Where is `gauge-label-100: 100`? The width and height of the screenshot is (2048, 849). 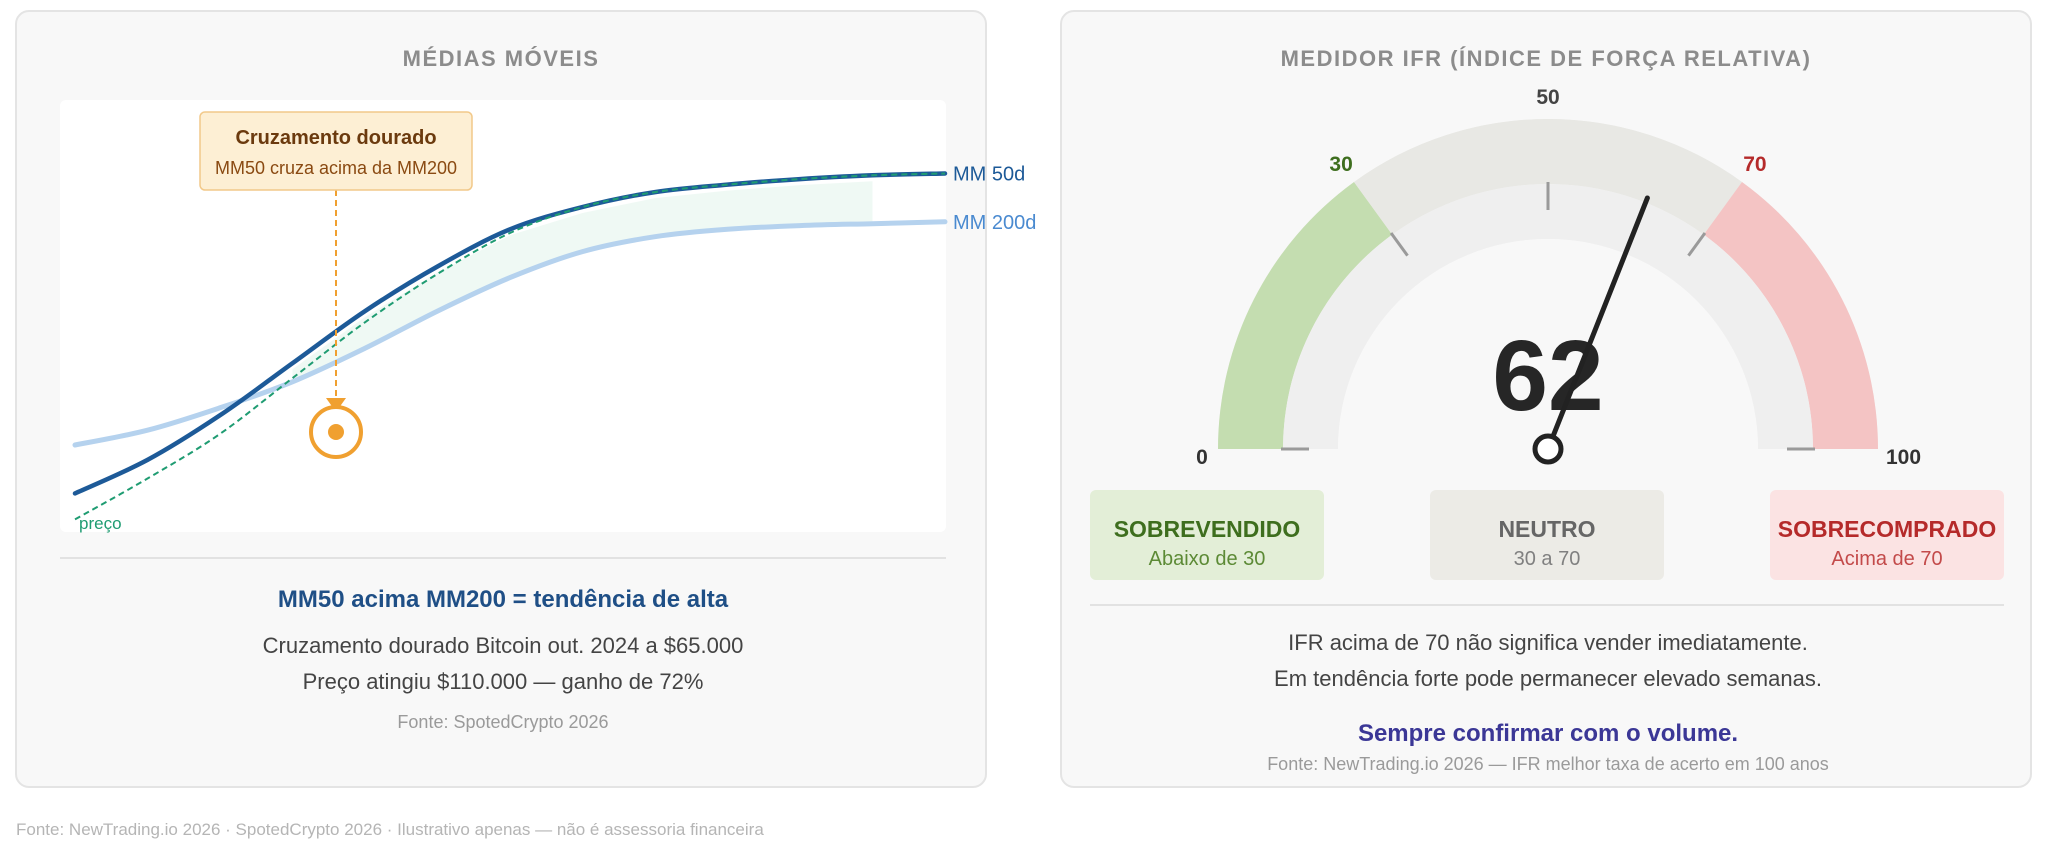 gauge-label-100: 100 is located at coordinates (1903, 457).